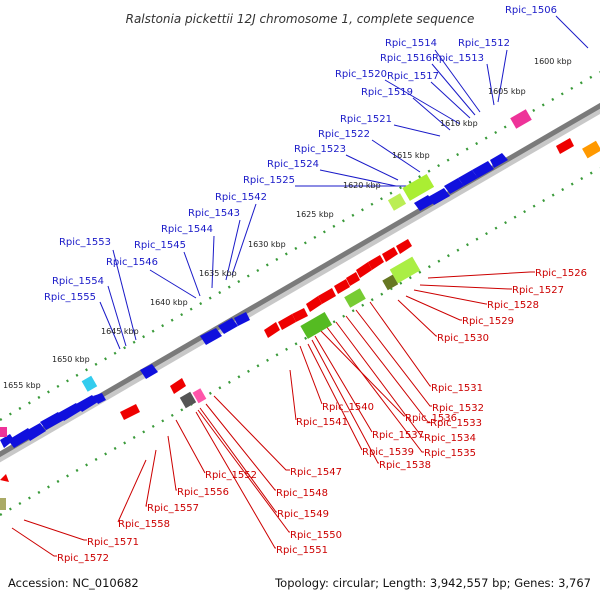  What do you see at coordinates (398, 435) in the screenshot?
I see `gene-label-bottom: Rpic_1537` at bounding box center [398, 435].